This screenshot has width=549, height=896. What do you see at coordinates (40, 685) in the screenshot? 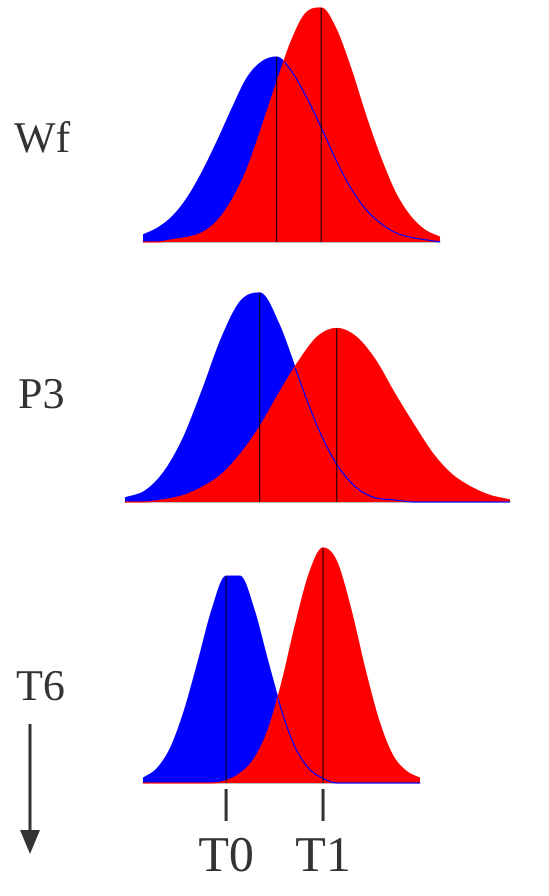
I see `y-axis-title: T6` at bounding box center [40, 685].